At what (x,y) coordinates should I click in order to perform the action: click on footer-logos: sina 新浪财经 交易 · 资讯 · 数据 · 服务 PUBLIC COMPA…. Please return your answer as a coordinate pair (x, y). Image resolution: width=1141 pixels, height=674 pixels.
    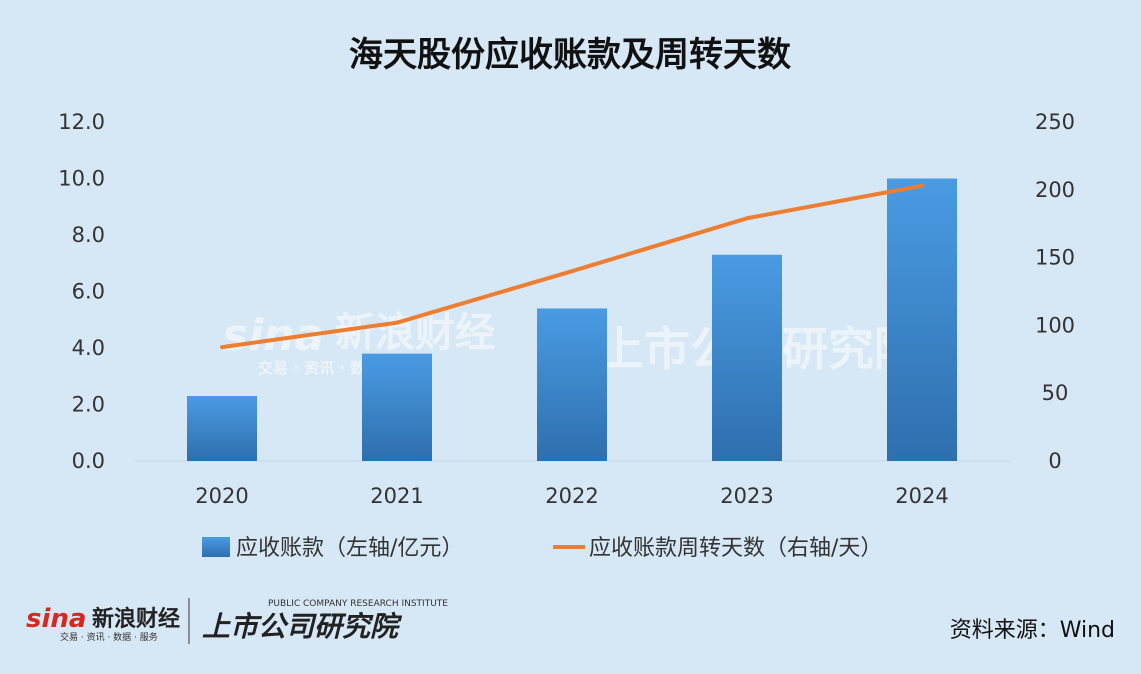
    Looking at the image, I should click on (237, 621).